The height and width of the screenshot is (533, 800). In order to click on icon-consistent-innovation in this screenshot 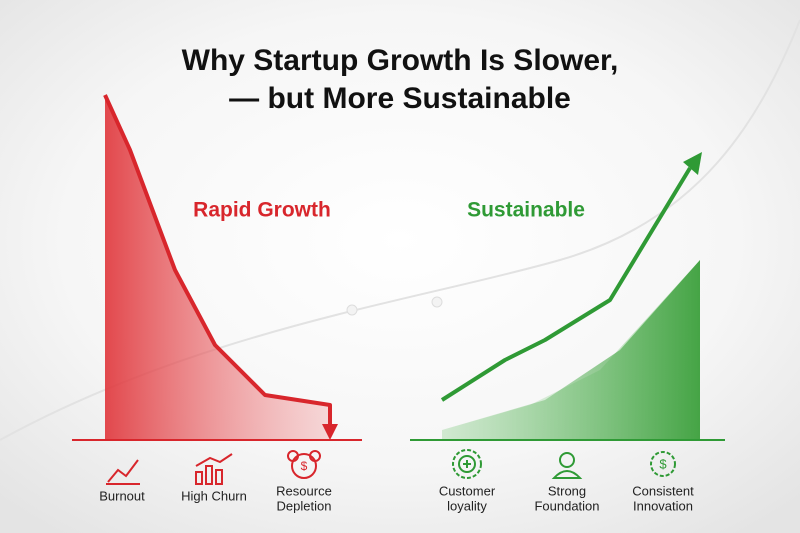, I will do `click(663, 464)`.